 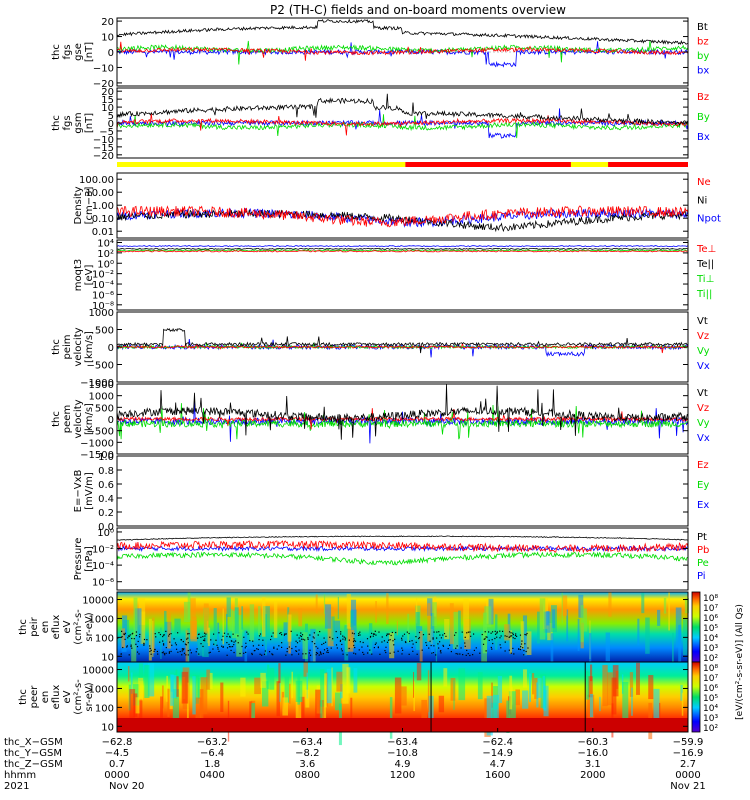 What do you see at coordinates (84, 491) in the screenshot?
I see `y-axis-label: E=−VxB[mV/m]` at bounding box center [84, 491].